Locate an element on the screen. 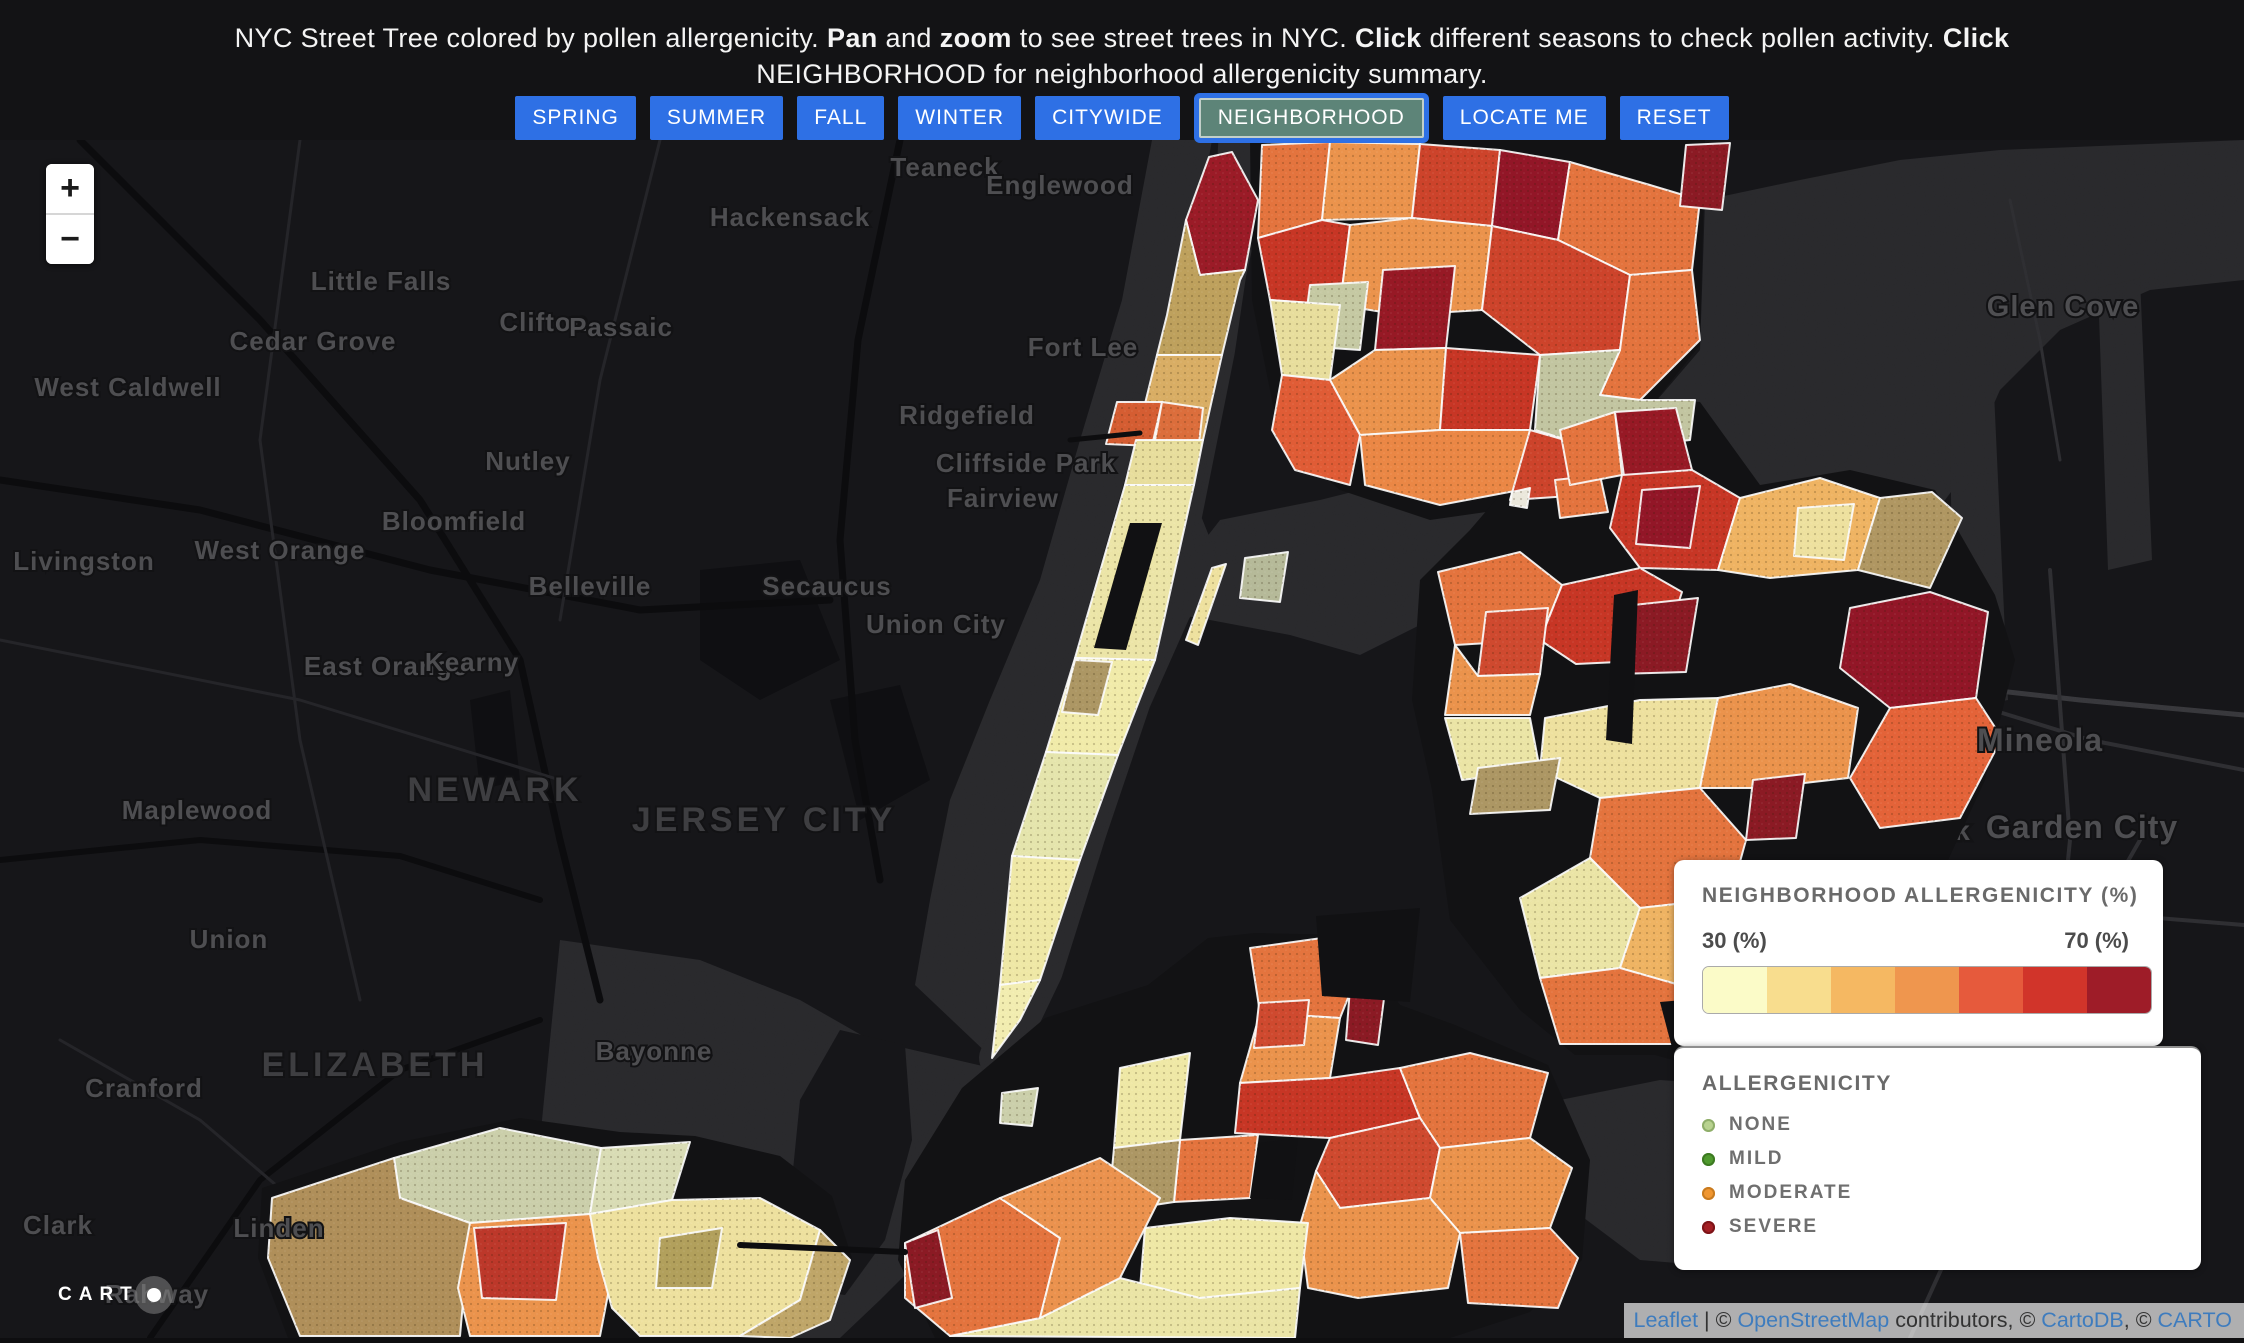 The width and height of the screenshot is (2244, 1343). legend-category-label: MODERATE is located at coordinates (1791, 1192).